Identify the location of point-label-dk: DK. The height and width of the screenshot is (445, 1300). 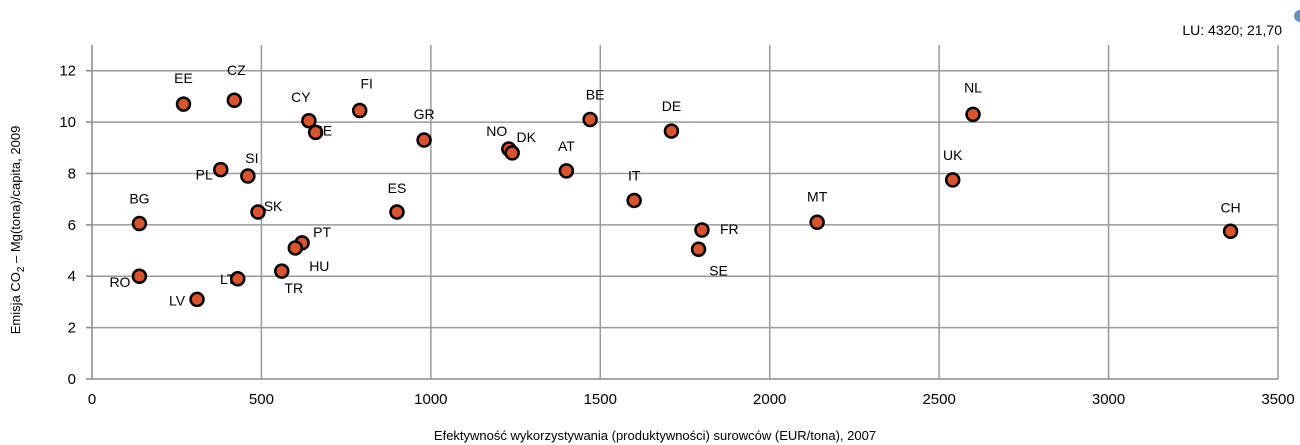
(526, 137).